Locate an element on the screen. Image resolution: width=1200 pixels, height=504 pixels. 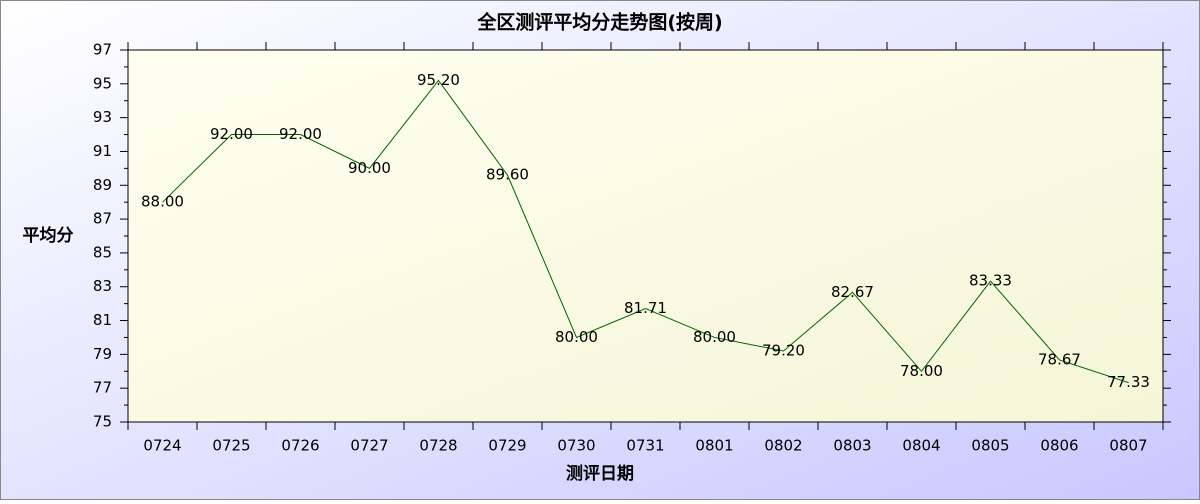
x-tick-label: 0731 is located at coordinates (645, 446).